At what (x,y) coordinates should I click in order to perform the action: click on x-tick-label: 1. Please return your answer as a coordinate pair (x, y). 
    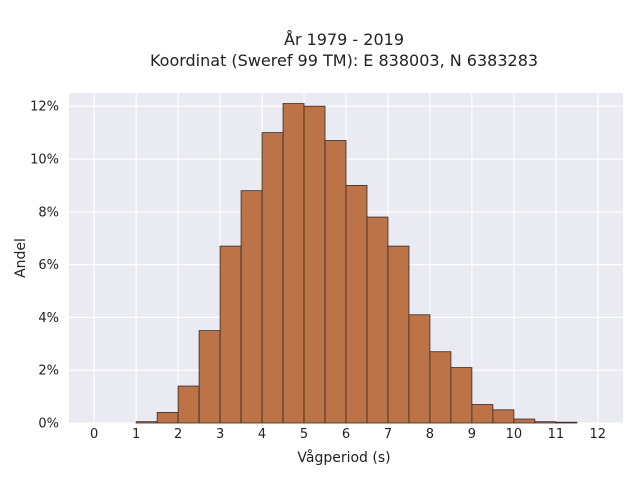
    Looking at the image, I should click on (136, 434).